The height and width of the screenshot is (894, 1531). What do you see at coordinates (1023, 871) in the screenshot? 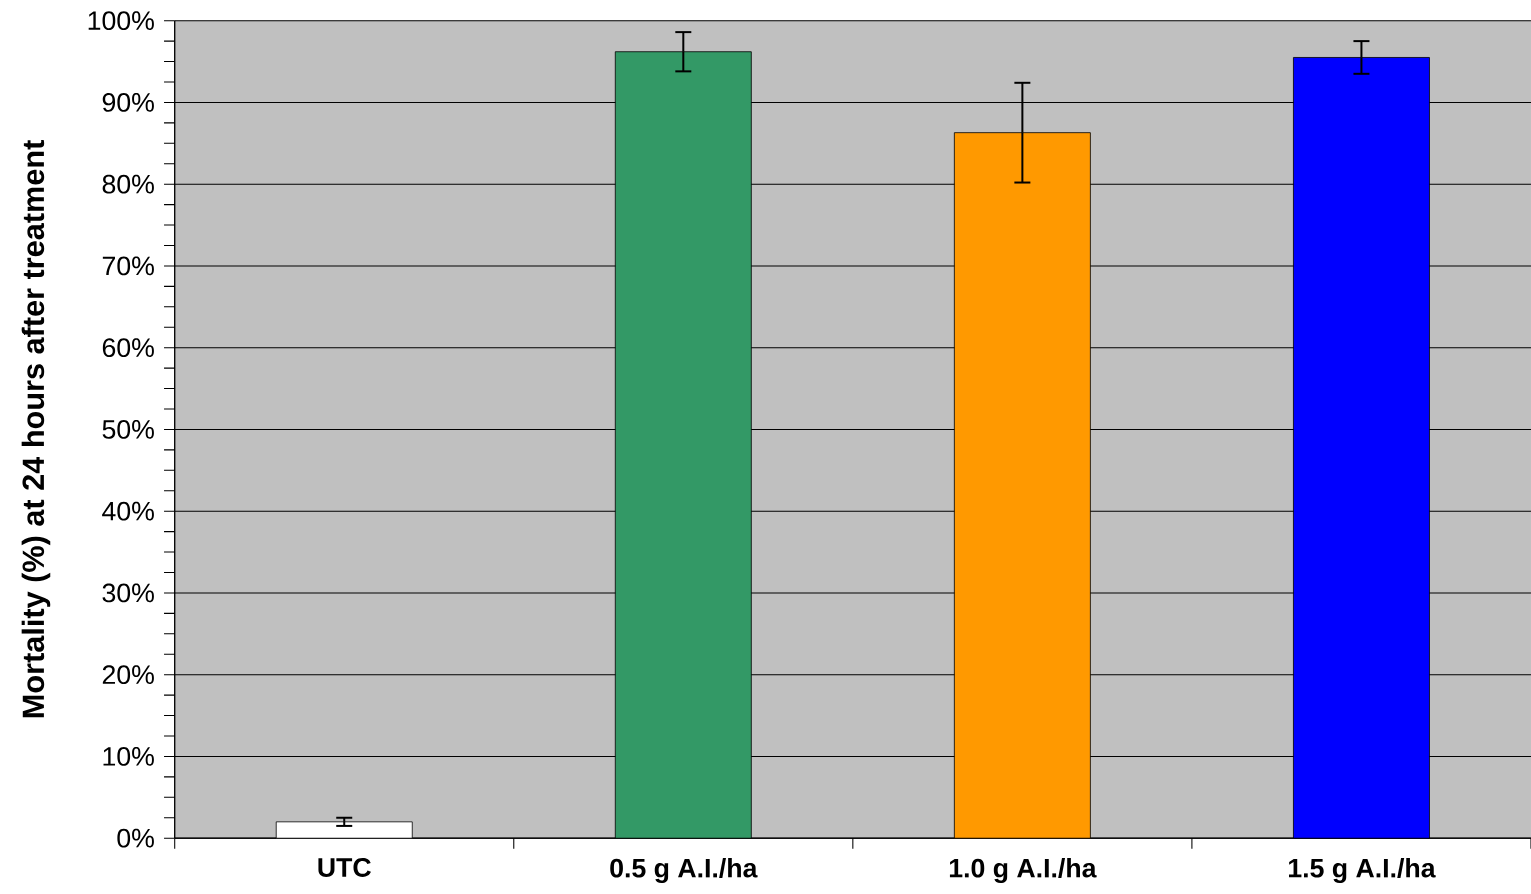
I see `x-tick-label: 1.0 g A.I./ha` at bounding box center [1023, 871].